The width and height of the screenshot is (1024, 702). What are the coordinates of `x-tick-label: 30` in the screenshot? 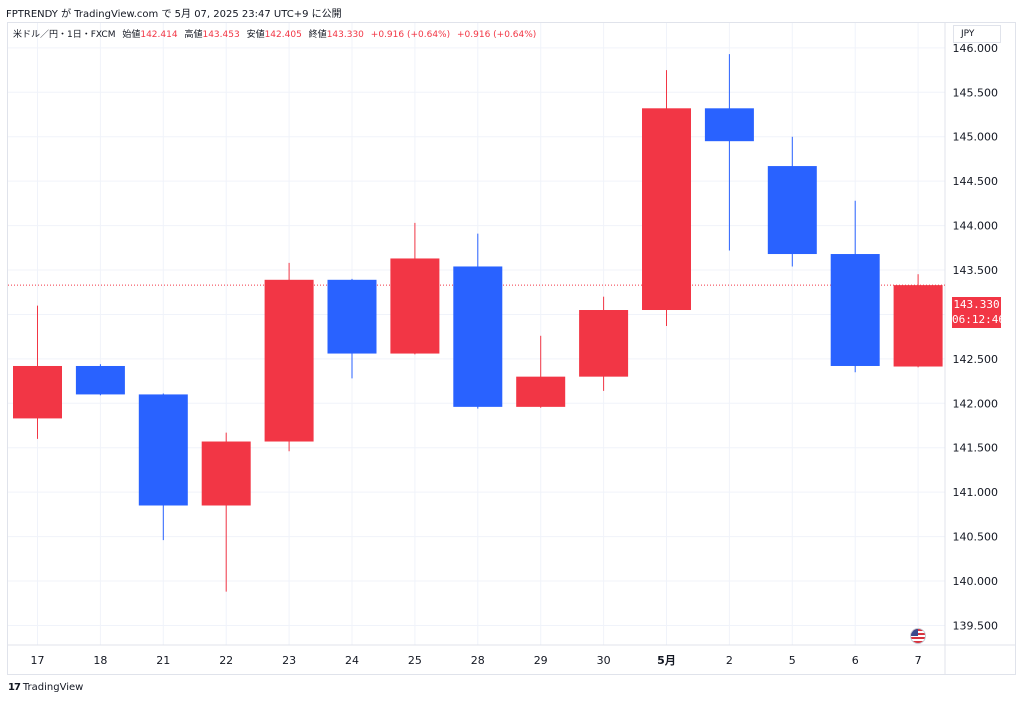 It's located at (604, 660).